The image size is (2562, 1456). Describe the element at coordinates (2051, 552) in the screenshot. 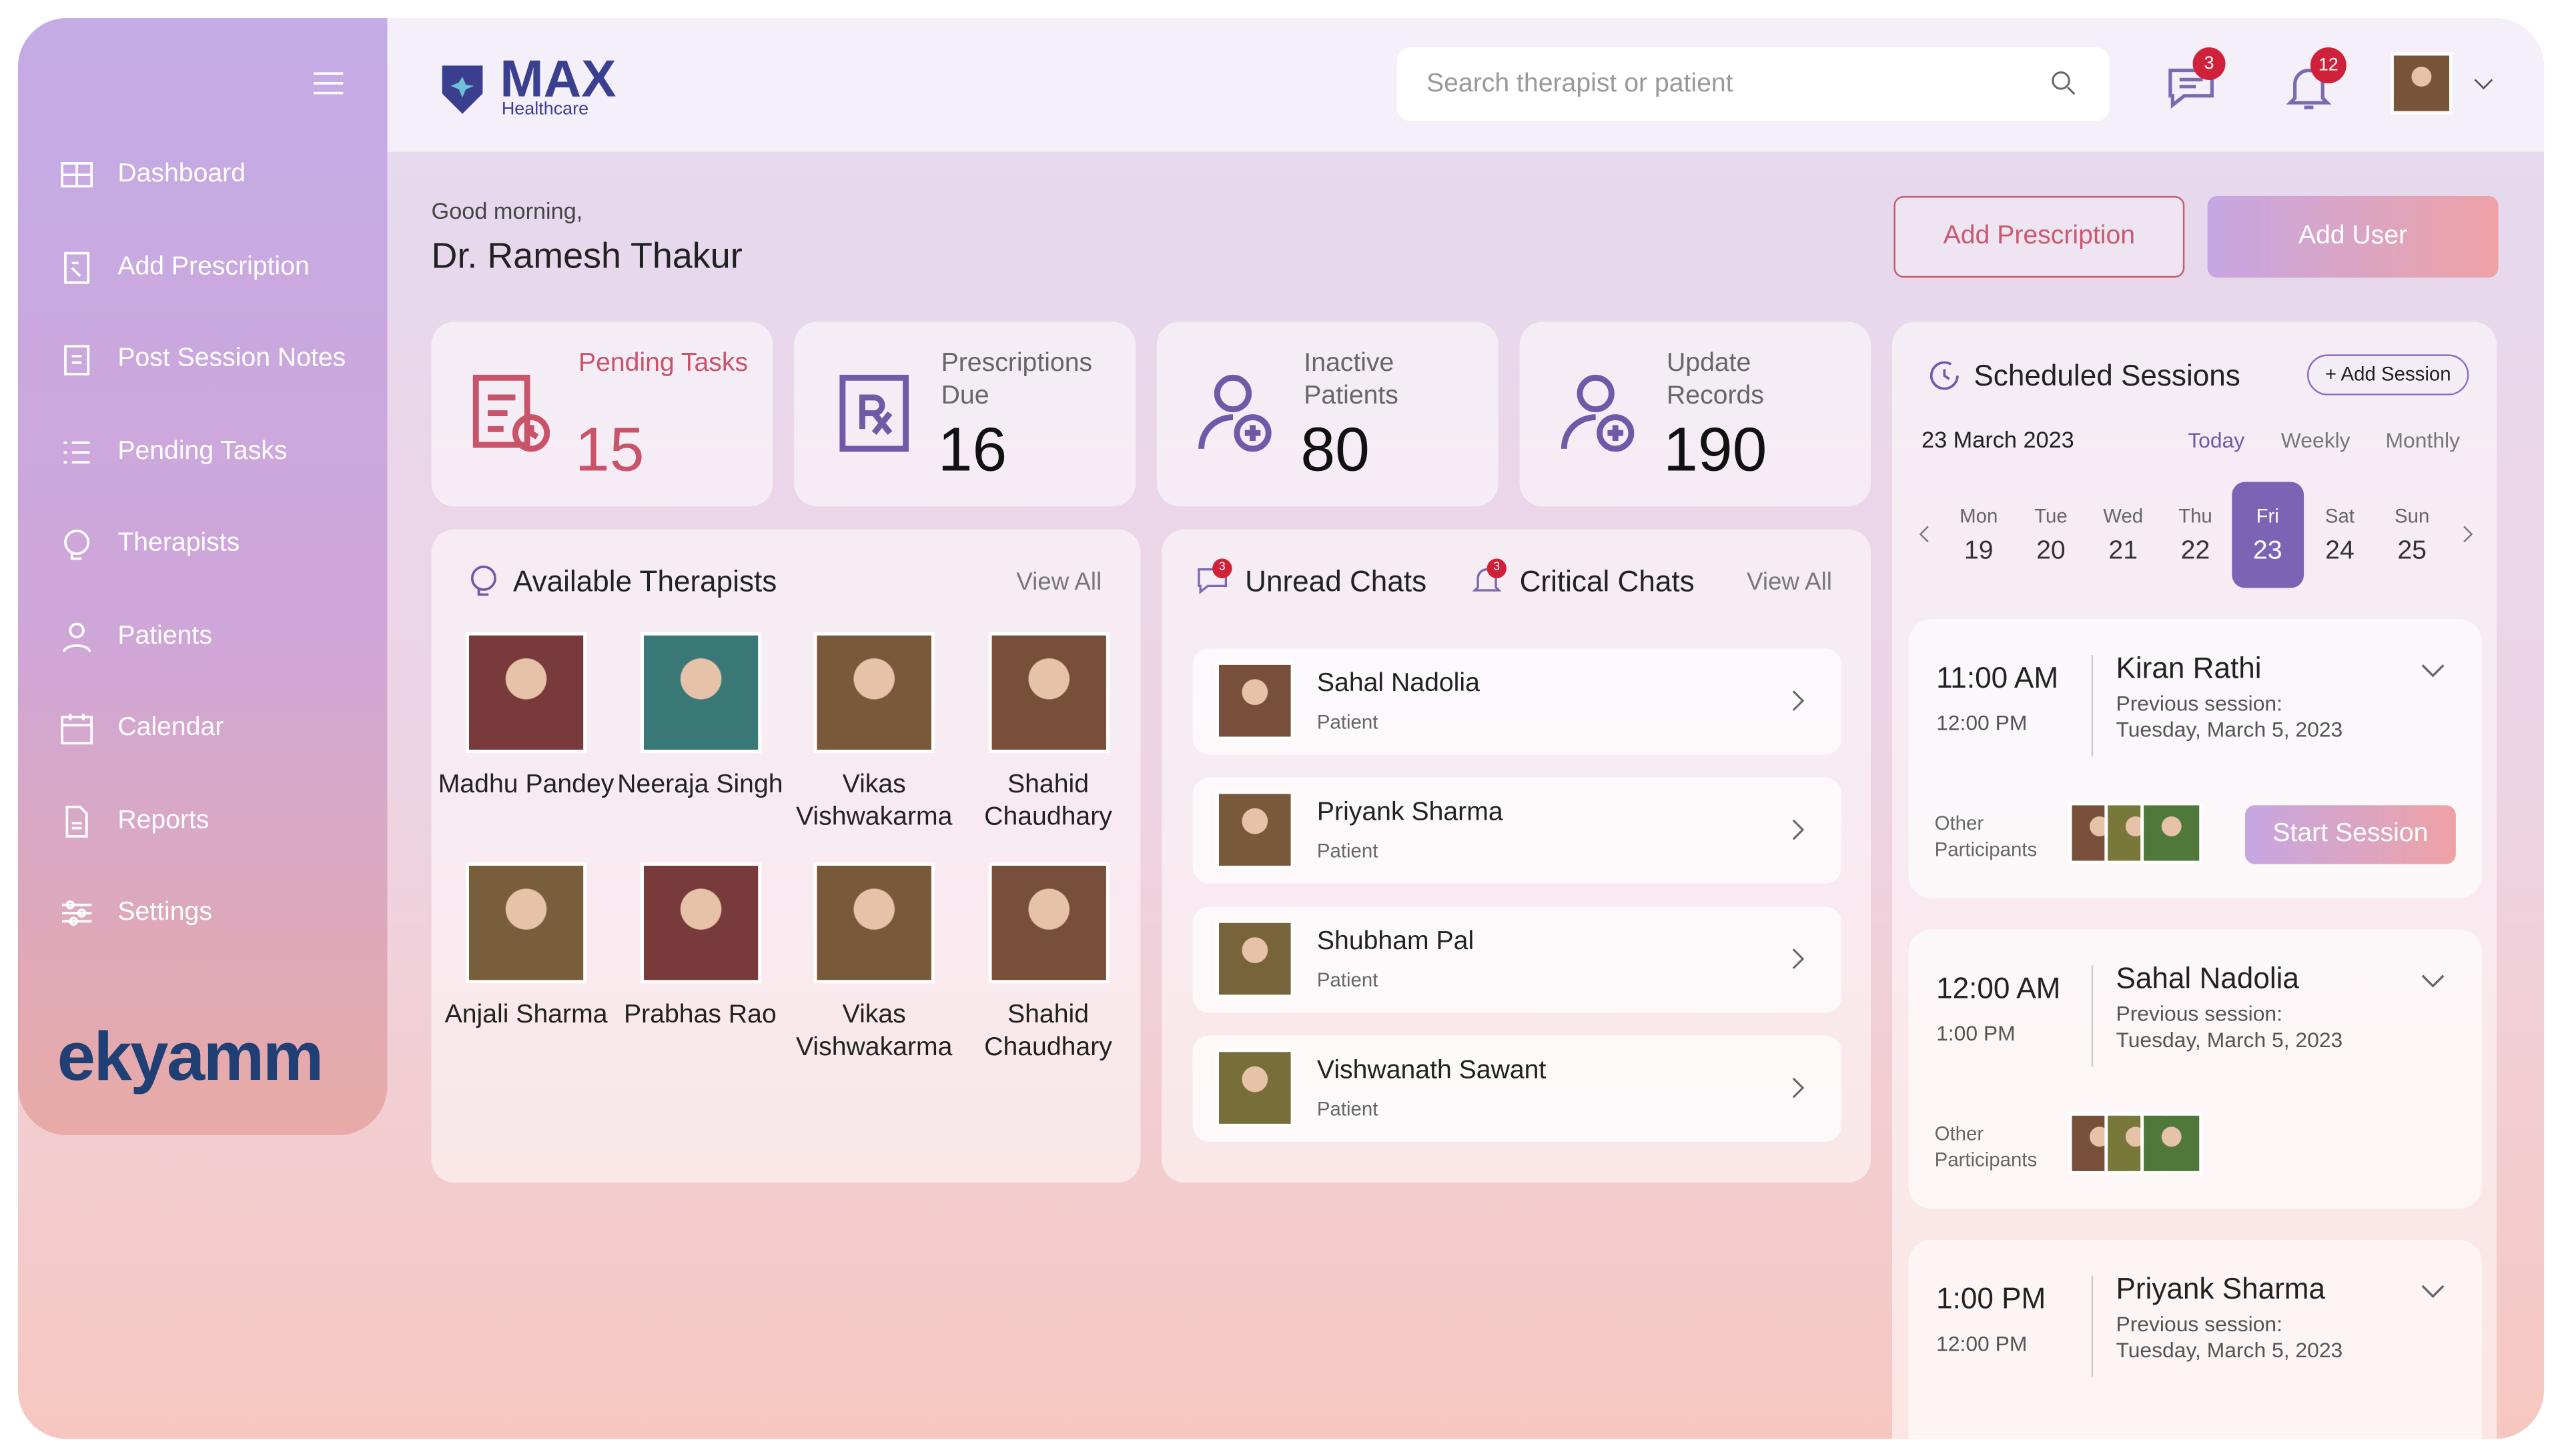

I see `day-date: 20` at that location.